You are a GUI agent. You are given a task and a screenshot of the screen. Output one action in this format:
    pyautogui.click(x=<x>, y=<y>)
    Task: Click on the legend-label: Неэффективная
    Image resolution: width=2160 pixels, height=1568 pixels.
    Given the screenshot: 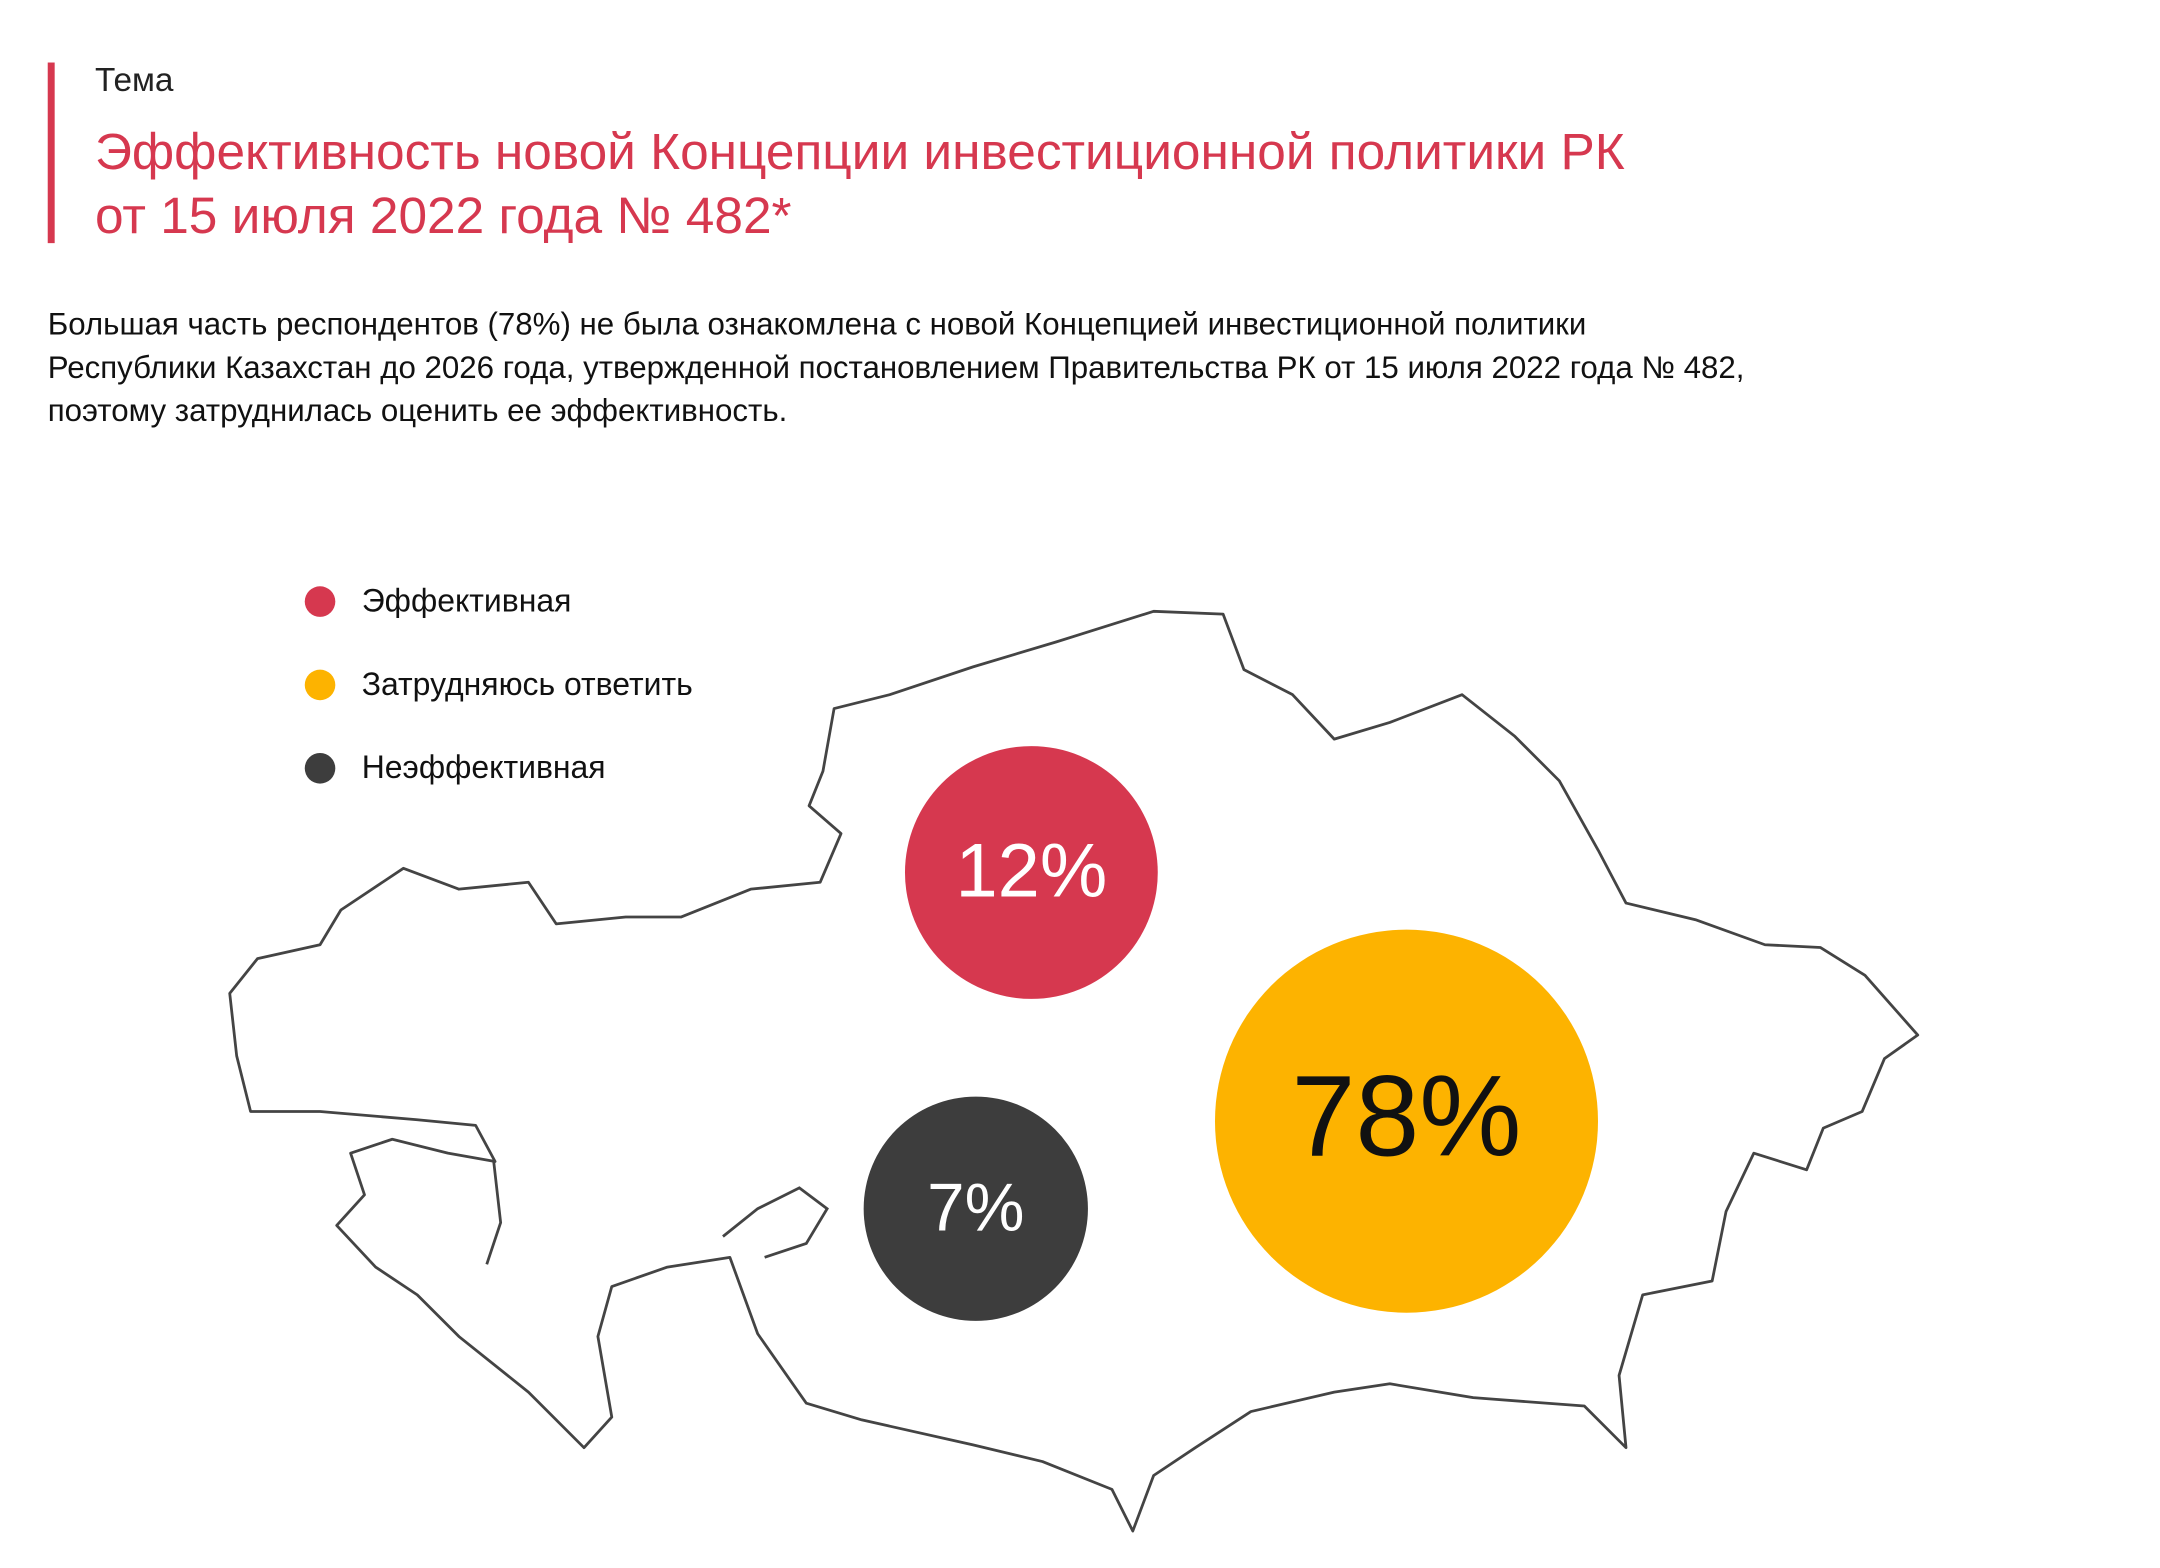 What is the action you would take?
    pyautogui.click(x=484, y=767)
    